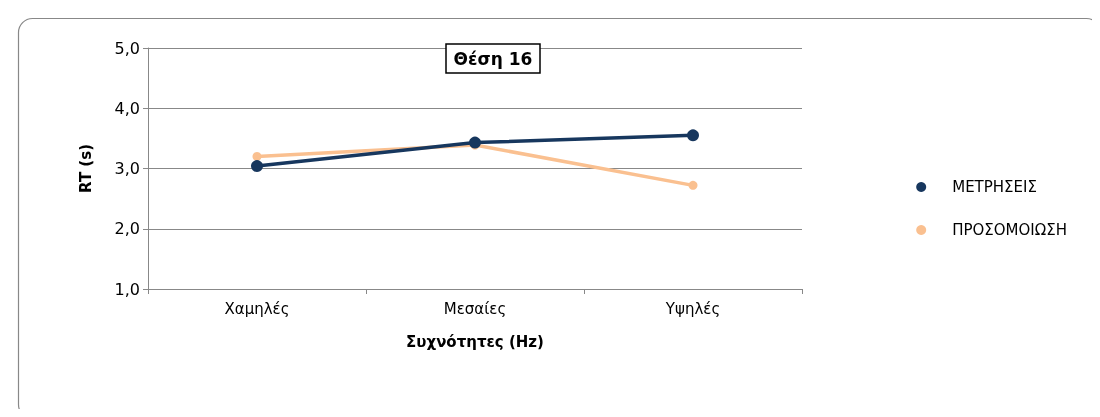  Describe the element at coordinates (127, 48) in the screenshot. I see `y-tick-label: 5,0` at that location.